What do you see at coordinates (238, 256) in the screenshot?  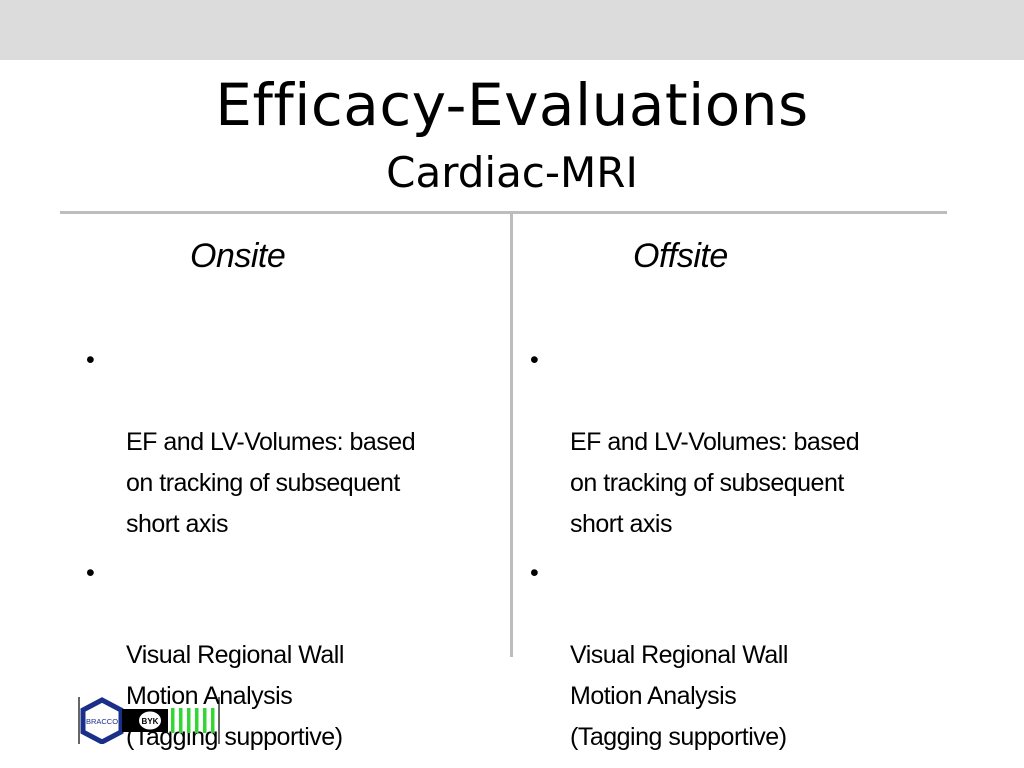 I see `column-heading-onsite: Onsite` at bounding box center [238, 256].